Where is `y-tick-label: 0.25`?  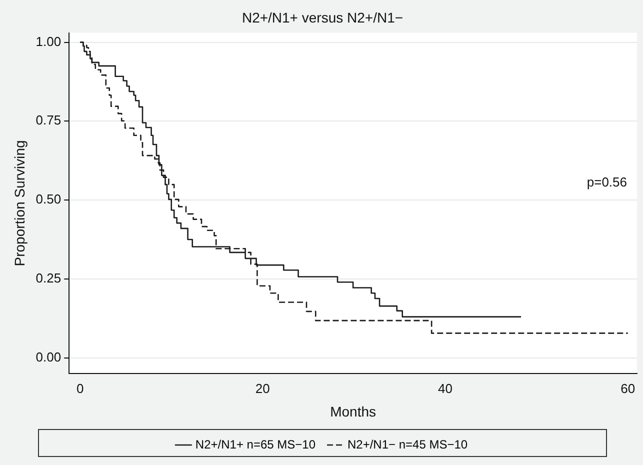
y-tick-label: 0.25 is located at coordinates (49, 278).